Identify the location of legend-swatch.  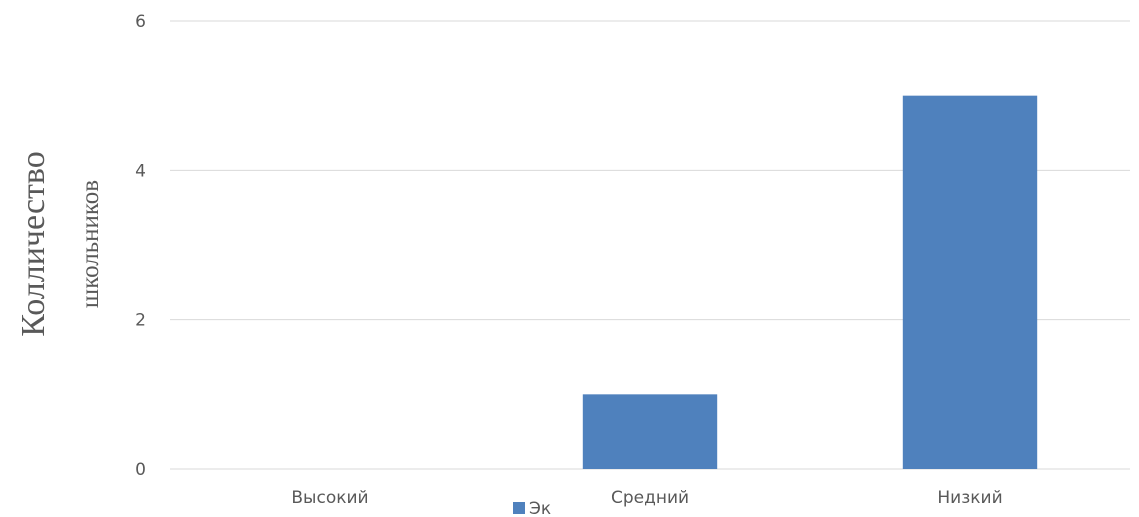
(519, 508).